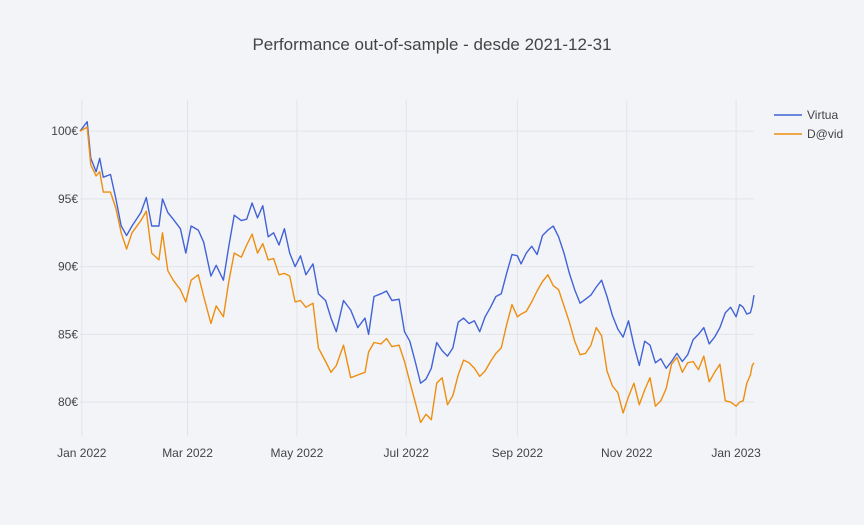 The height and width of the screenshot is (525, 864). I want to click on legend: Virtua D@vid, so click(808, 124).